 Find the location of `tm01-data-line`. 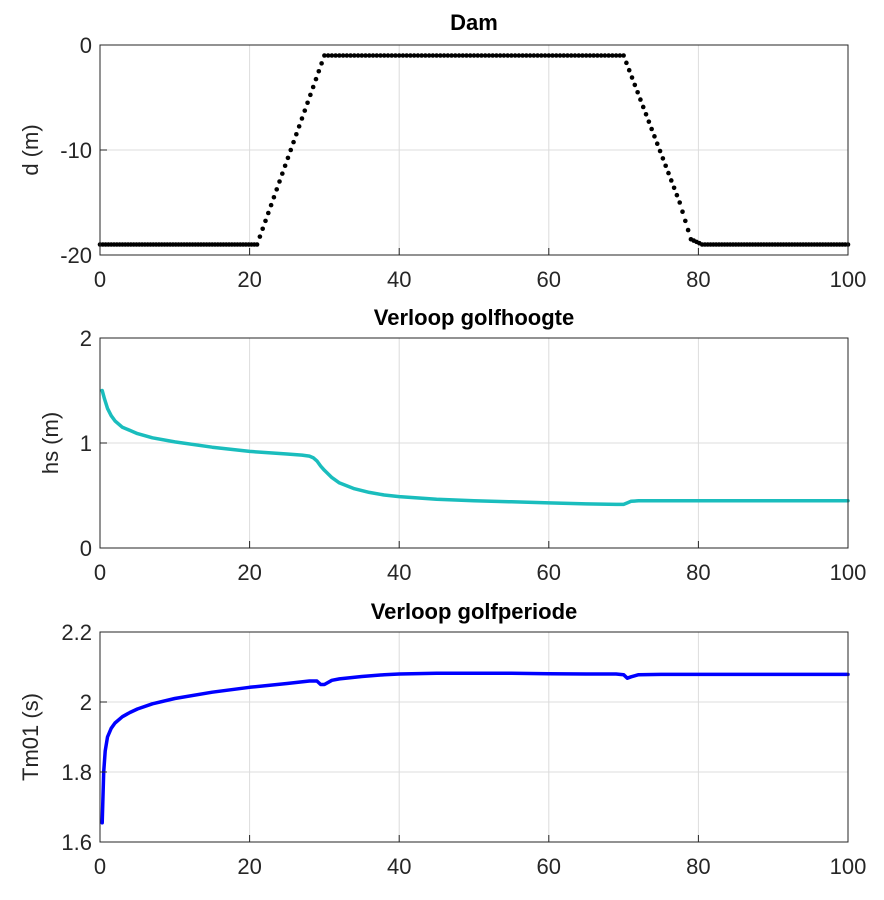

tm01-data-line is located at coordinates (475, 748).